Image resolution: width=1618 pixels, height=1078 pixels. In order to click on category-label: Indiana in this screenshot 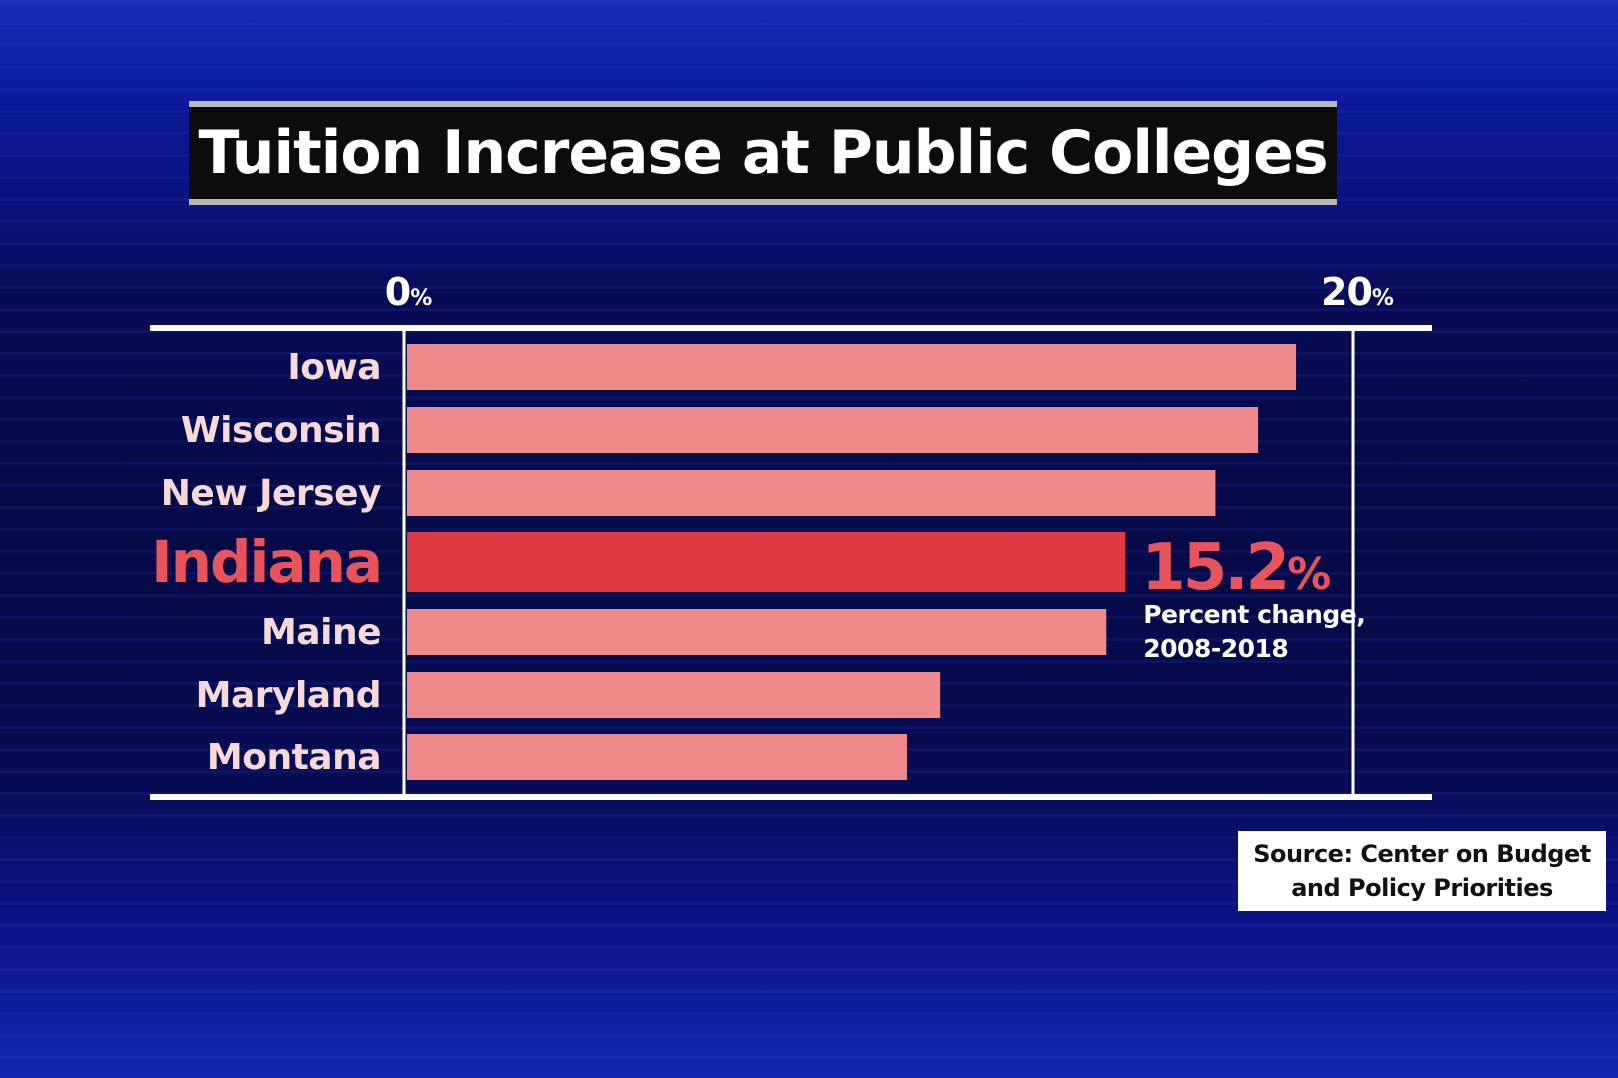, I will do `click(266, 562)`.